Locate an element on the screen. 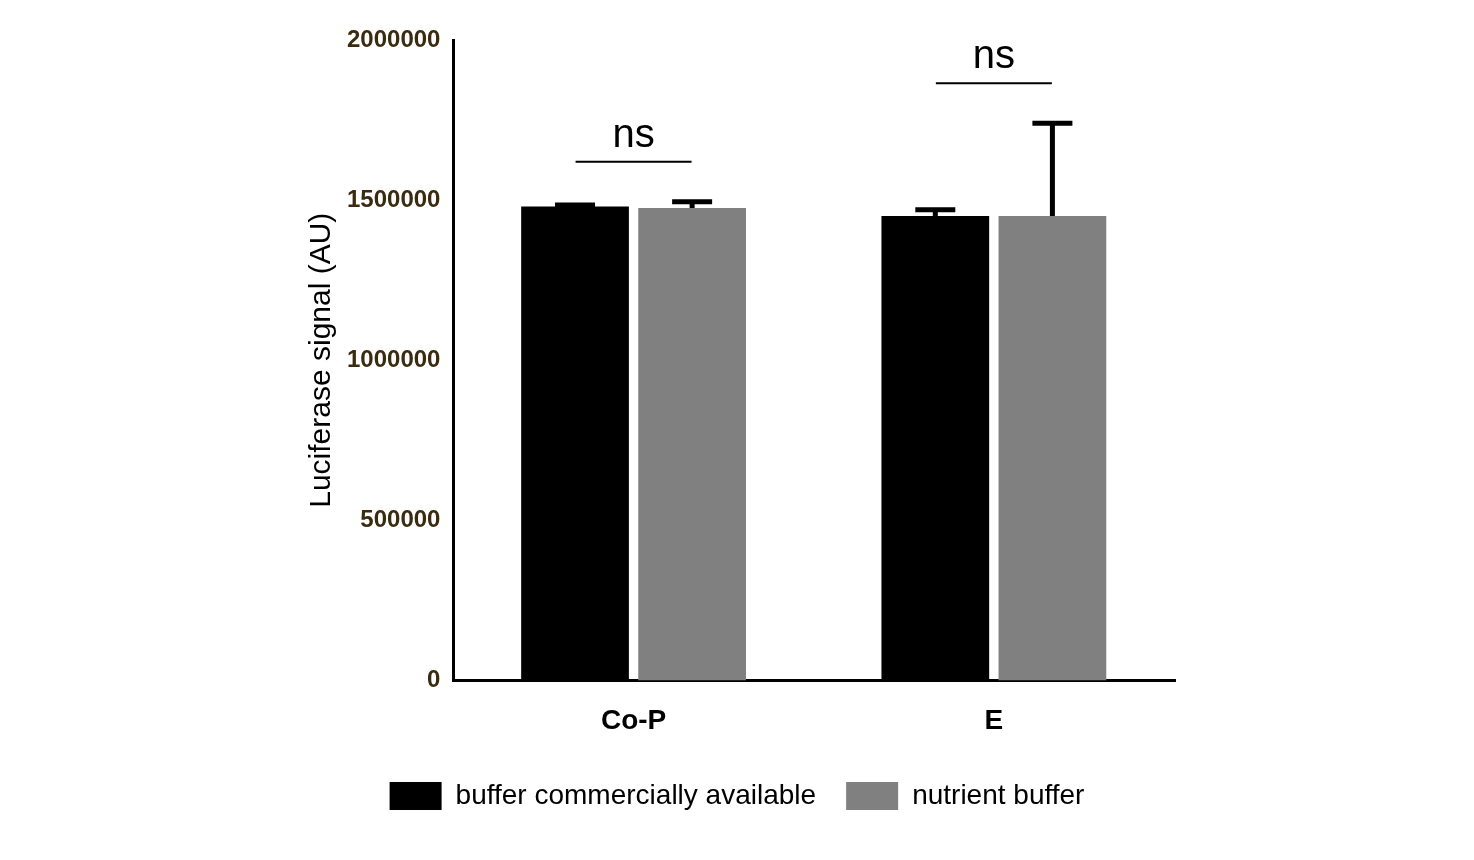 The height and width of the screenshot is (860, 1474). y-tick-label: 2000000 is located at coordinates (394, 38).